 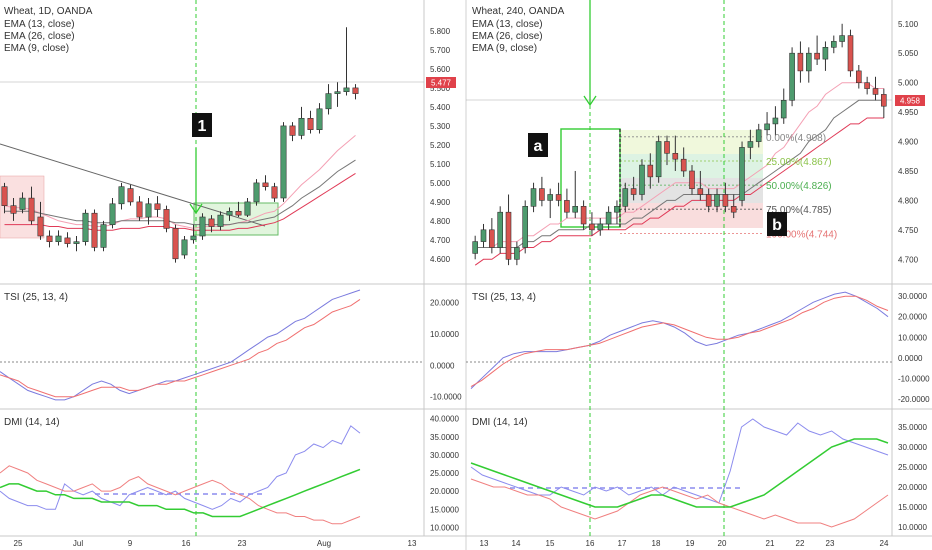 I want to click on right-dmi-lines, so click(x=679, y=473).